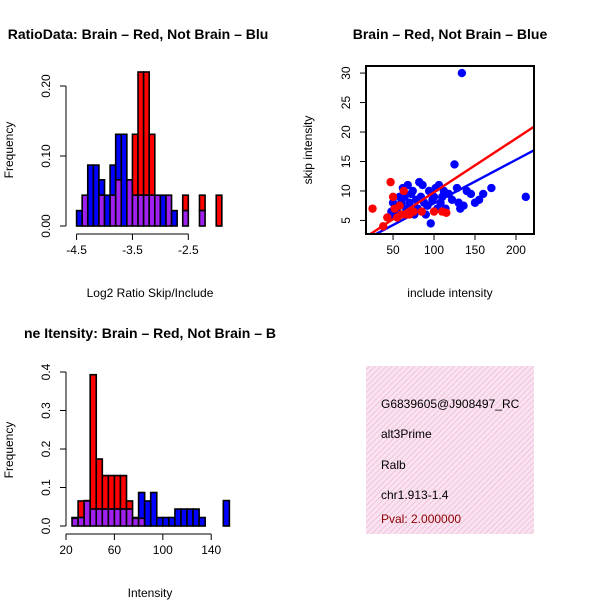 Image resolution: width=600 pixels, height=600 pixels. I want to click on intensity-hist-xtick-label-1: 60, so click(115, 550).